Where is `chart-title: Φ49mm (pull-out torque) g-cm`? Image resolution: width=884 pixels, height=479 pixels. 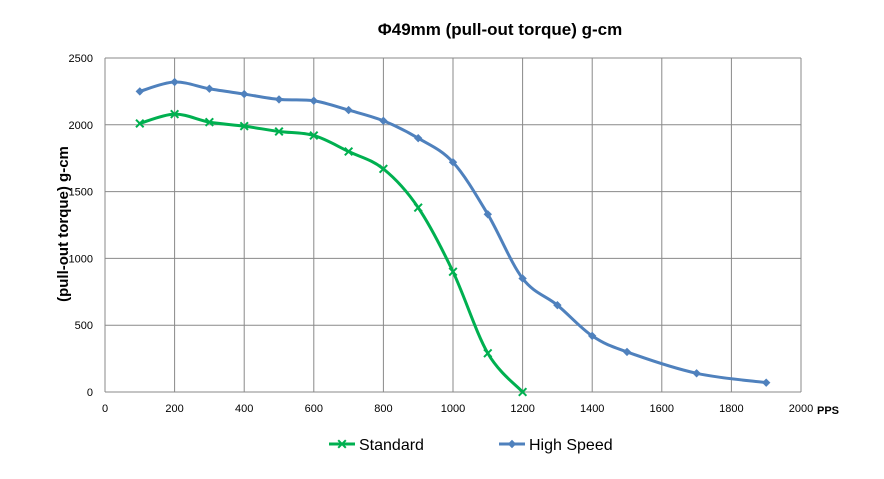
chart-title: Φ49mm (pull-out torque) g-cm is located at coordinates (500, 29).